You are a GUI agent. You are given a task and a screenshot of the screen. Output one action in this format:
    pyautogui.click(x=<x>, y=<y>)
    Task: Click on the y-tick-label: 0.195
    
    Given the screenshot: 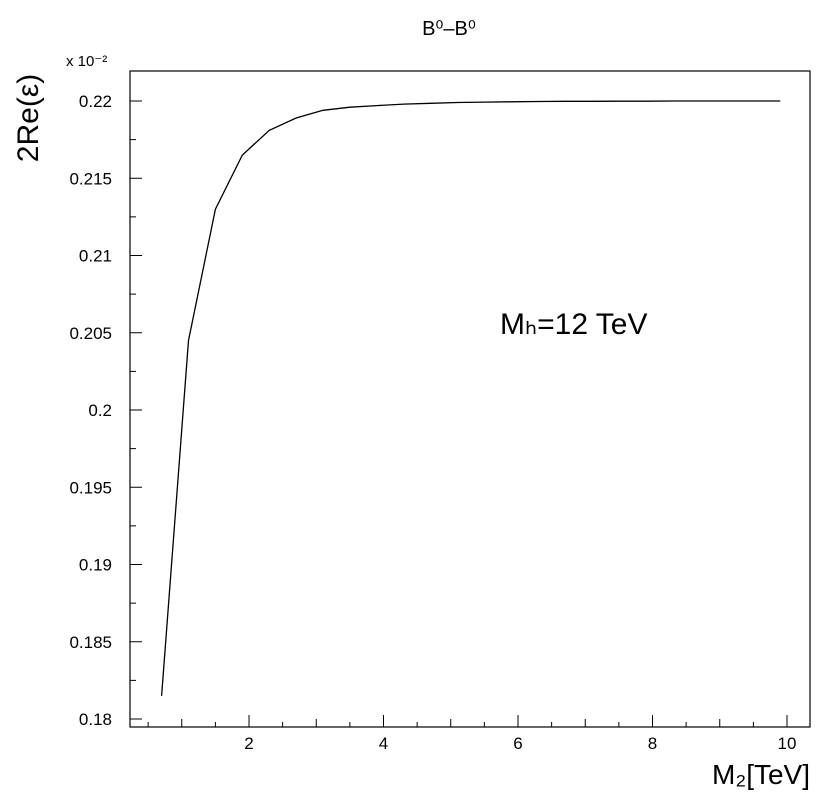 What is the action you would take?
    pyautogui.click(x=90, y=487)
    